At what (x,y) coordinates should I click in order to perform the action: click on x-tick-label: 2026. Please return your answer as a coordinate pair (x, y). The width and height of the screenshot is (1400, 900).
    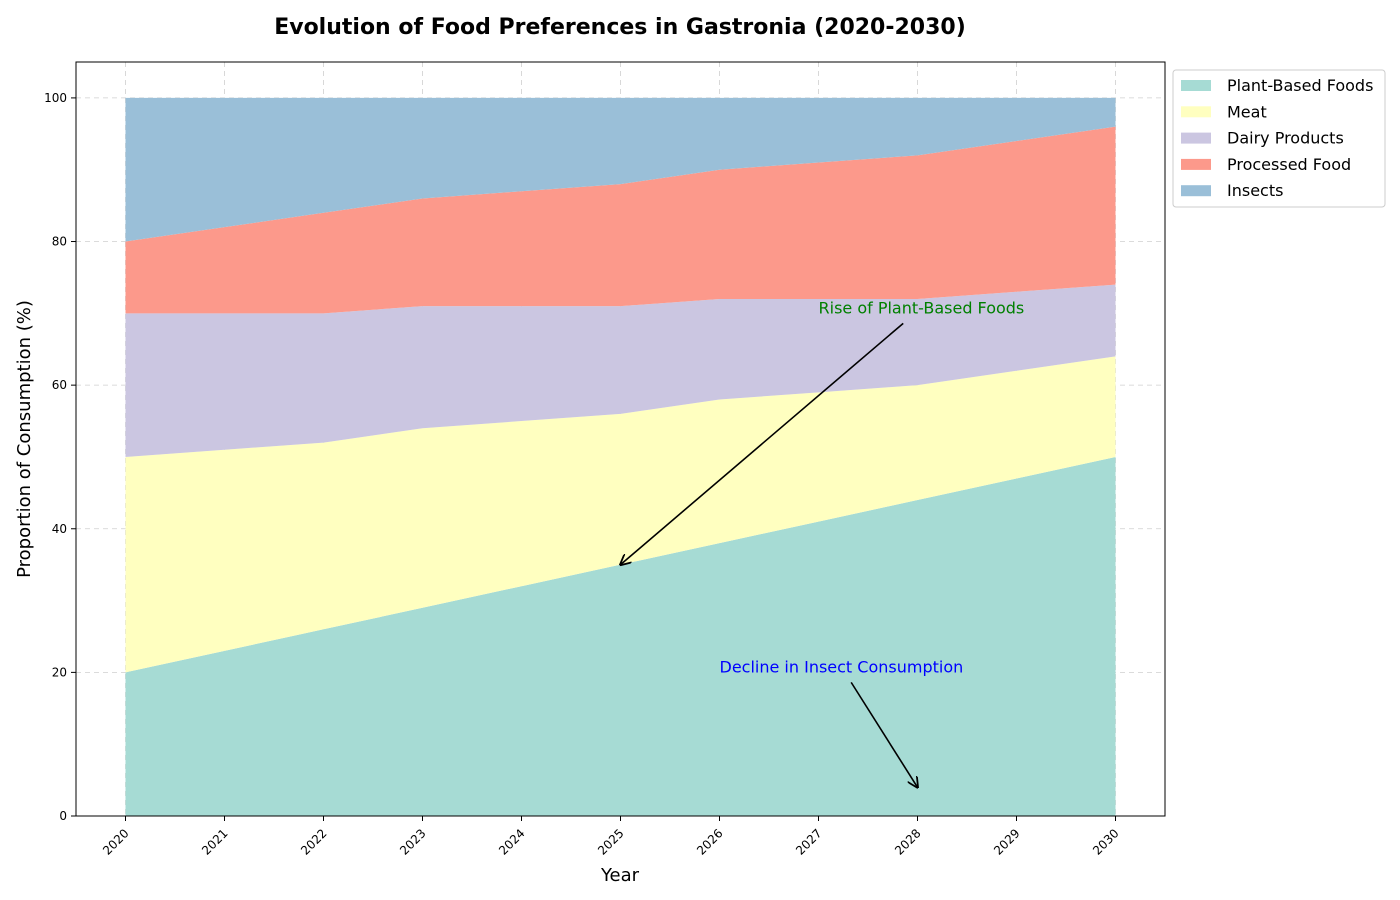
    Looking at the image, I should click on (709, 841).